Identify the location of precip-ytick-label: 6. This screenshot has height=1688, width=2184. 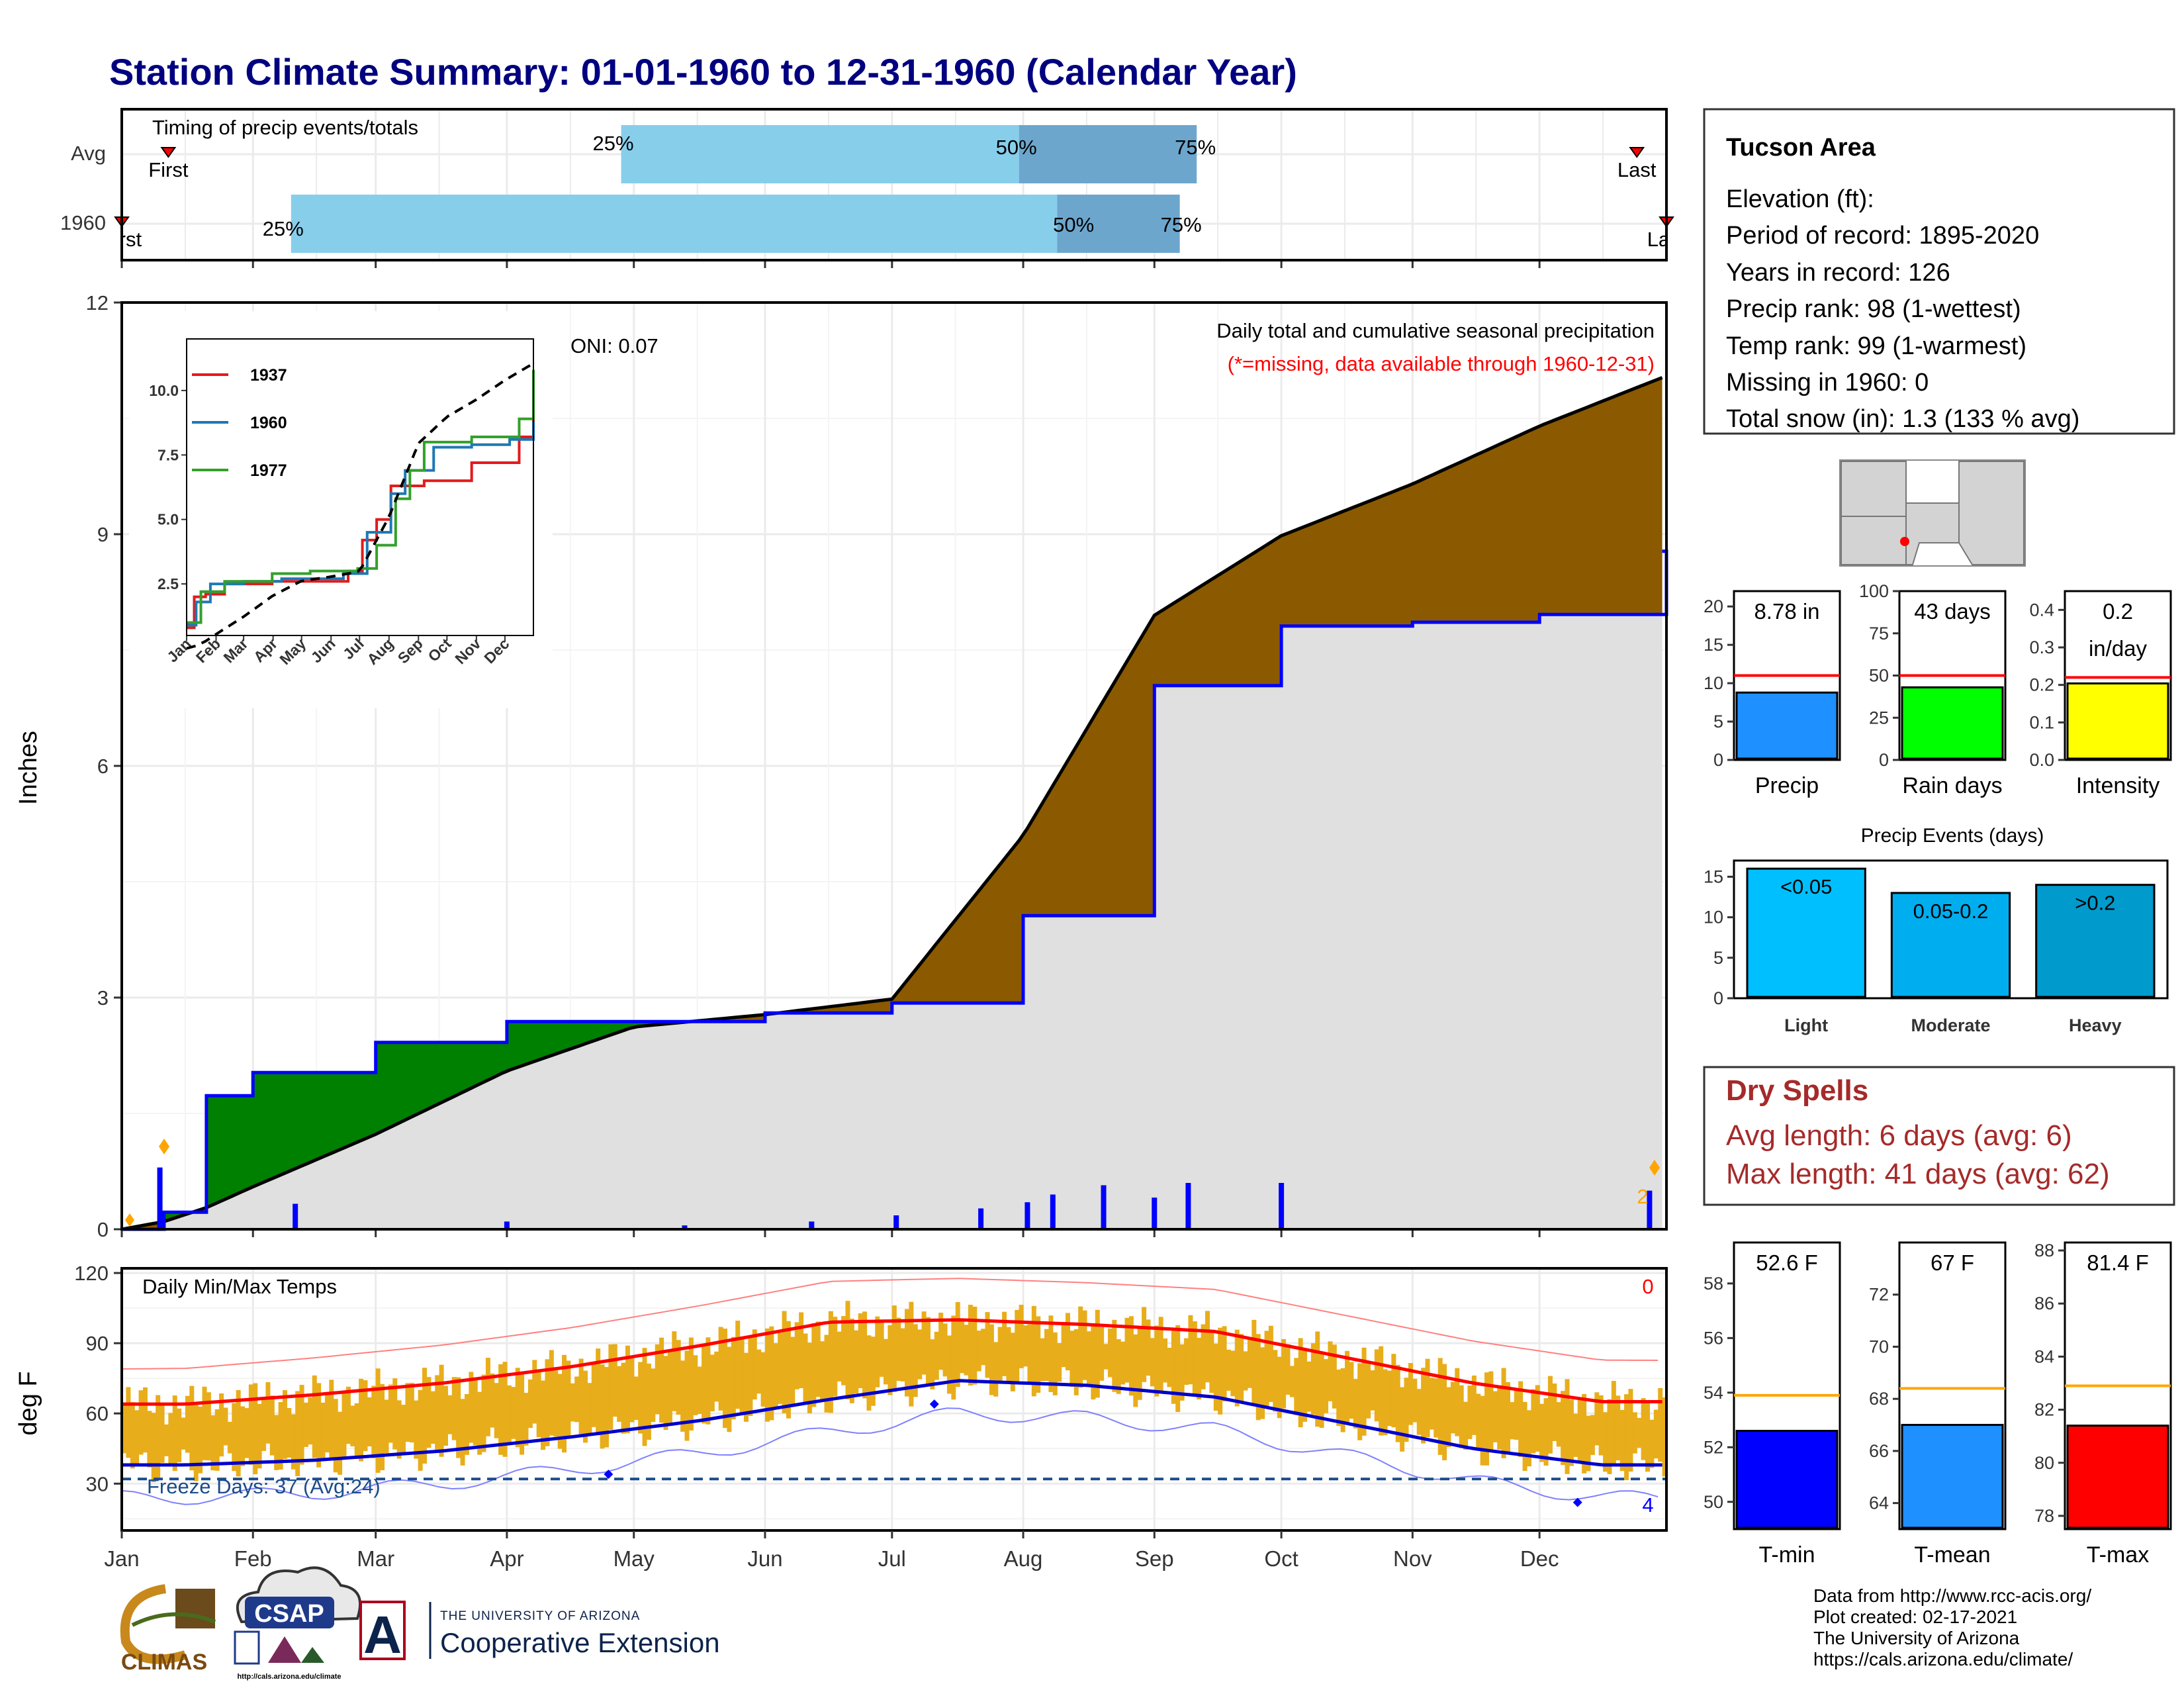
(103, 766).